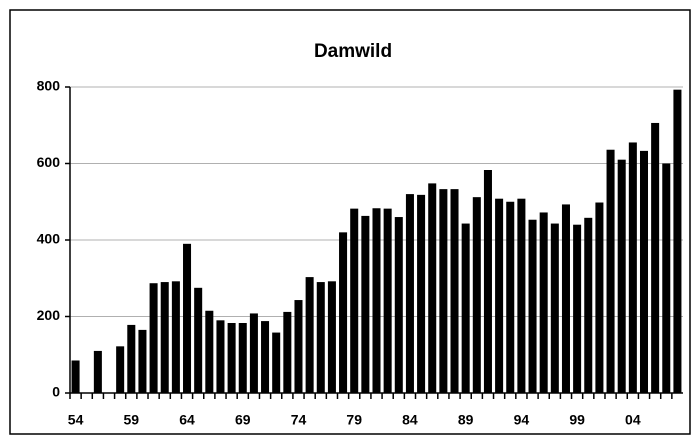  What do you see at coordinates (49, 315) in the screenshot?
I see `y-tick-label: 200` at bounding box center [49, 315].